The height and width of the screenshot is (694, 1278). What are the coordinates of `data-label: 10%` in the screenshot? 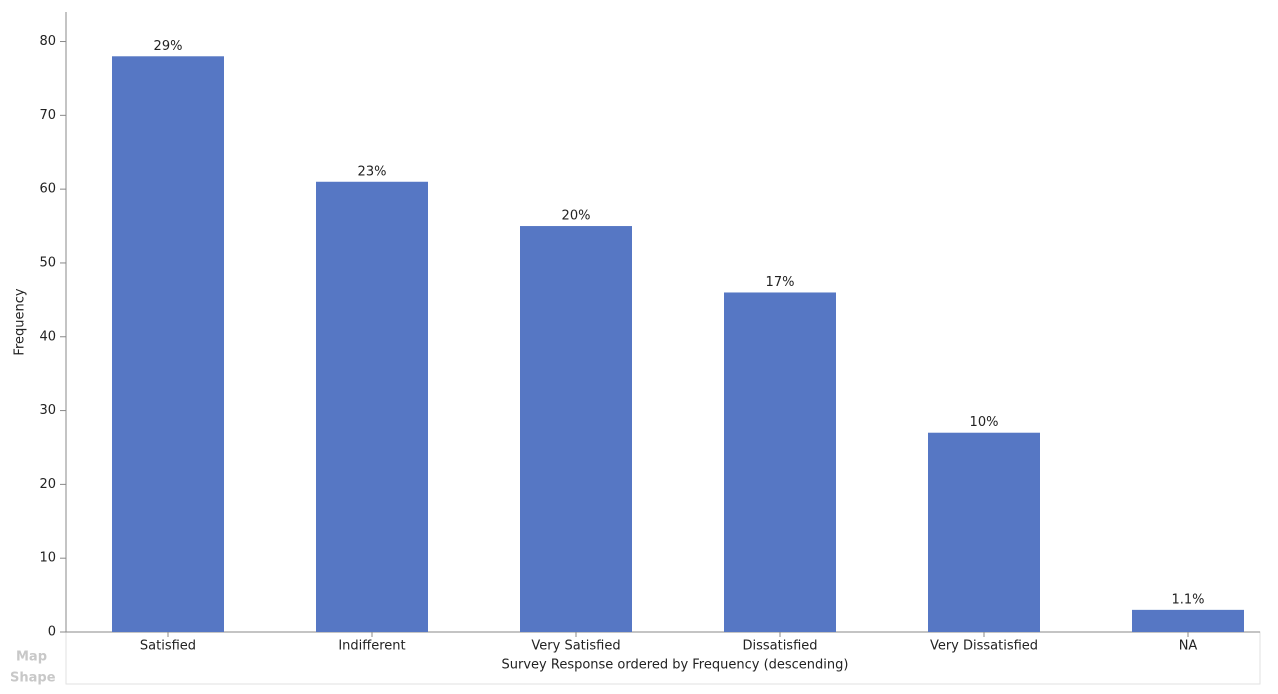 It's located at (984, 422).